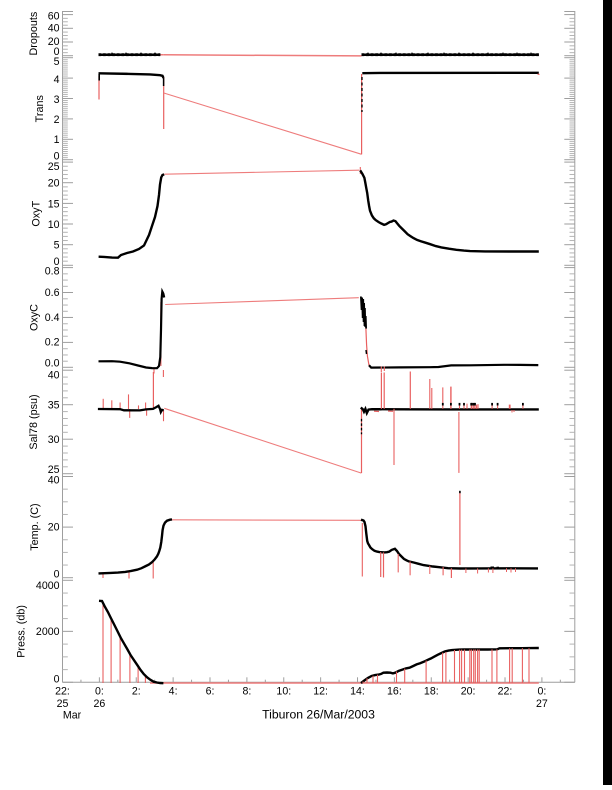 This screenshot has height=790, width=612. What do you see at coordinates (52, 364) in the screenshot?
I see `svg-text: 0.0` at bounding box center [52, 364].